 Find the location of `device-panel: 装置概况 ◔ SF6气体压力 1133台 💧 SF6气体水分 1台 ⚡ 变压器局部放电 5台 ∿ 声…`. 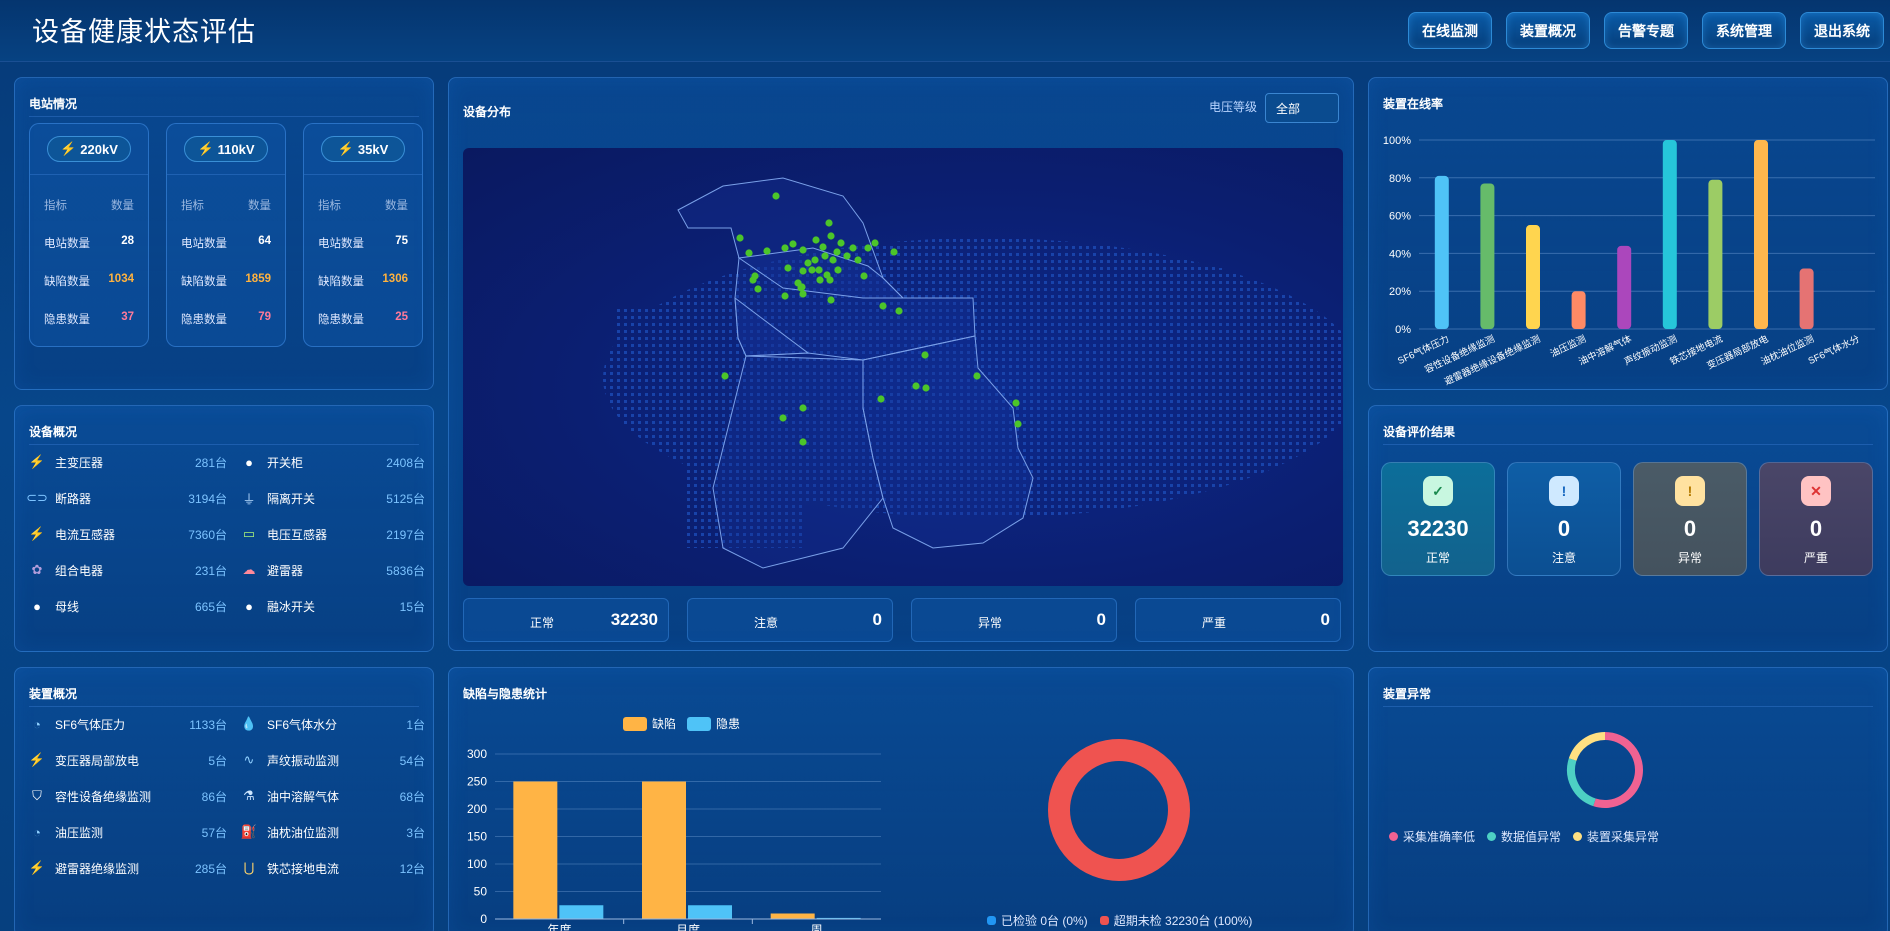

device-panel: 装置概况 ◔ SF6气体压力 1133台 💧 SF6气体水分 1台 ⚡ 变压器局部放电 5台 ∿ 声… is located at coordinates (224, 799).